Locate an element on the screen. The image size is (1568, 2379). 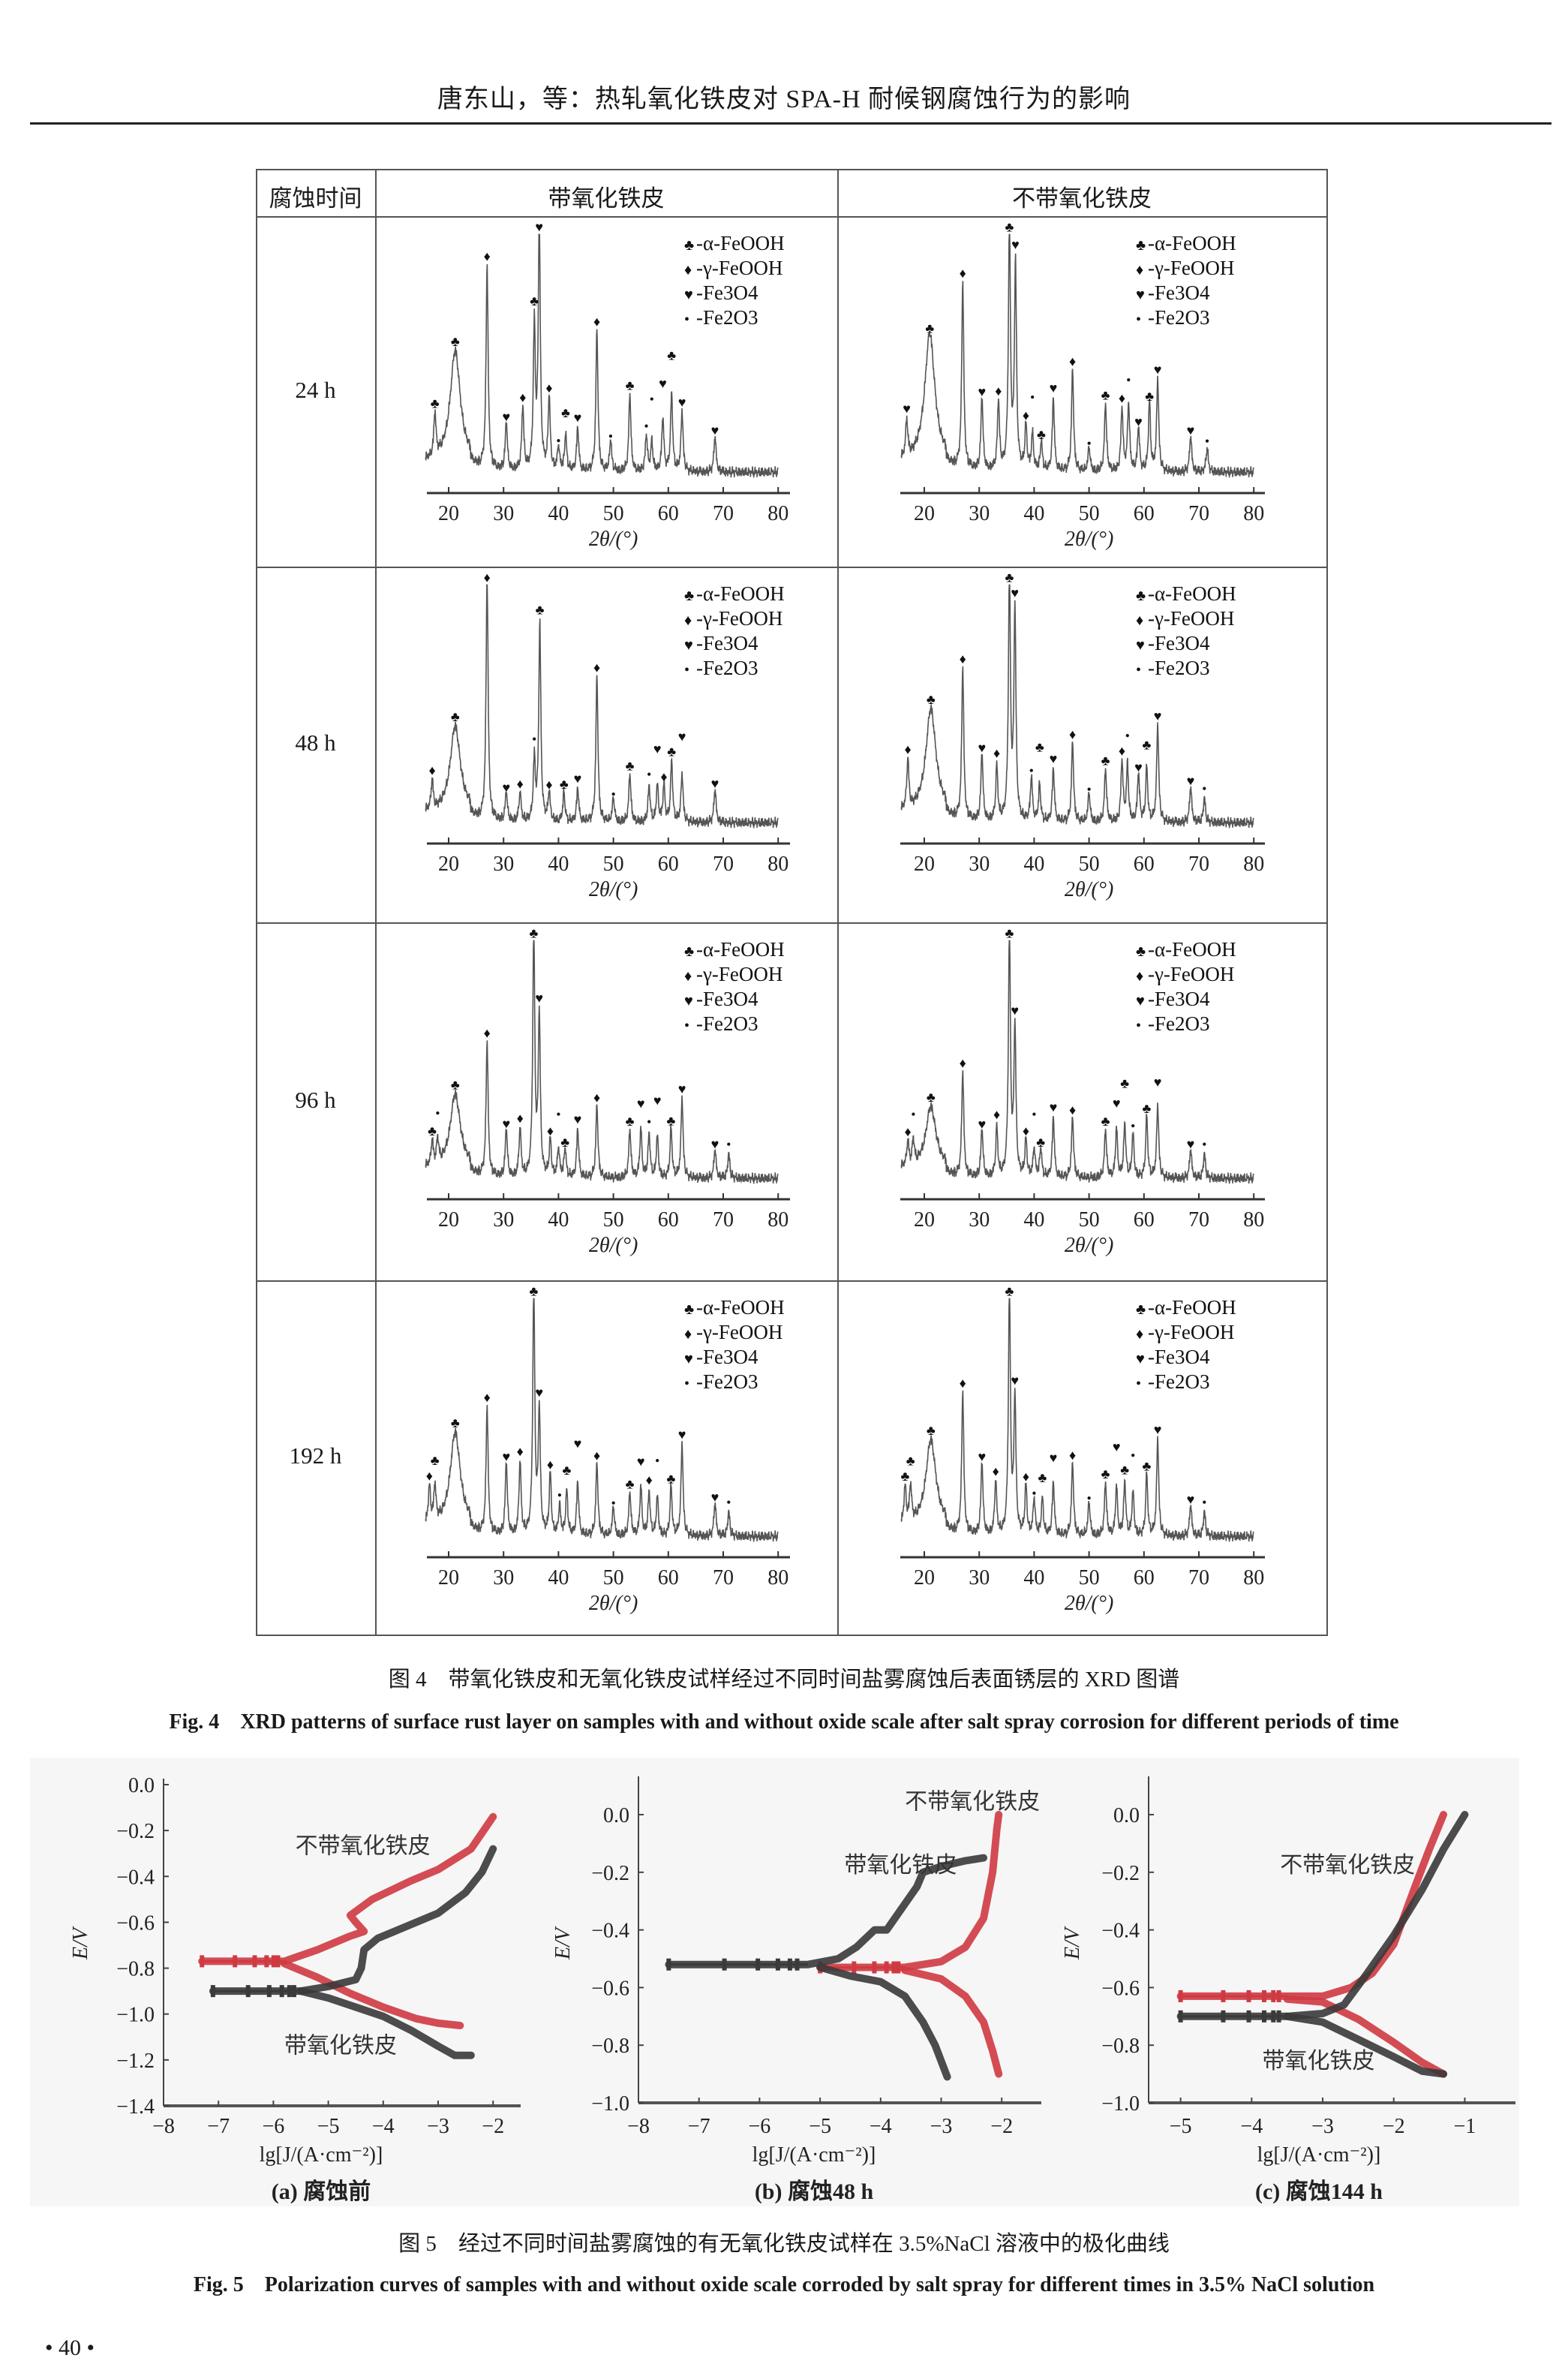
x-tick-label: 30 is located at coordinates (504, 864).